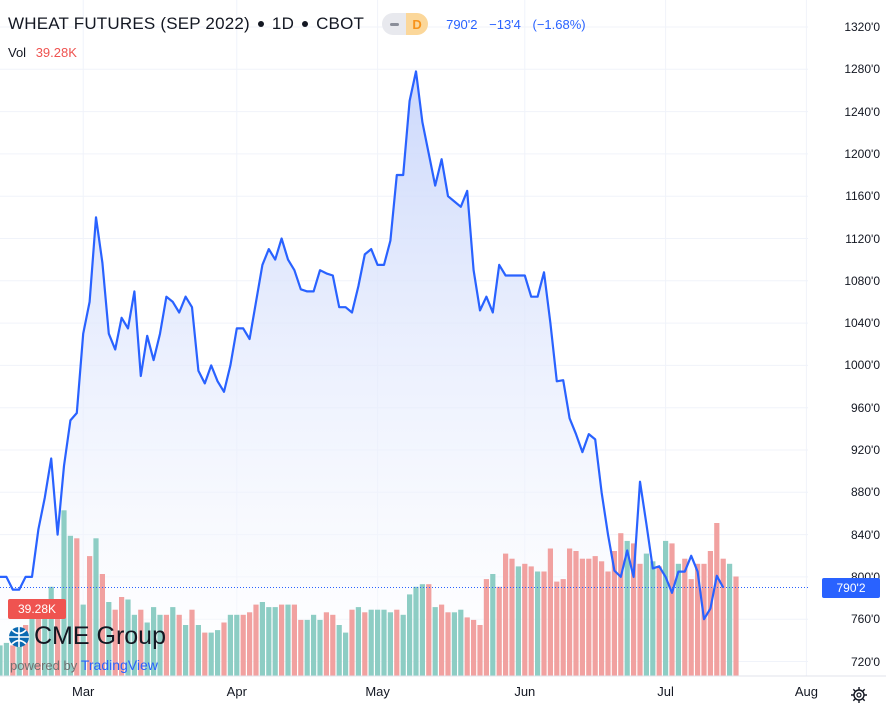  I want to click on y-tick-label: 960'0, so click(865, 407).